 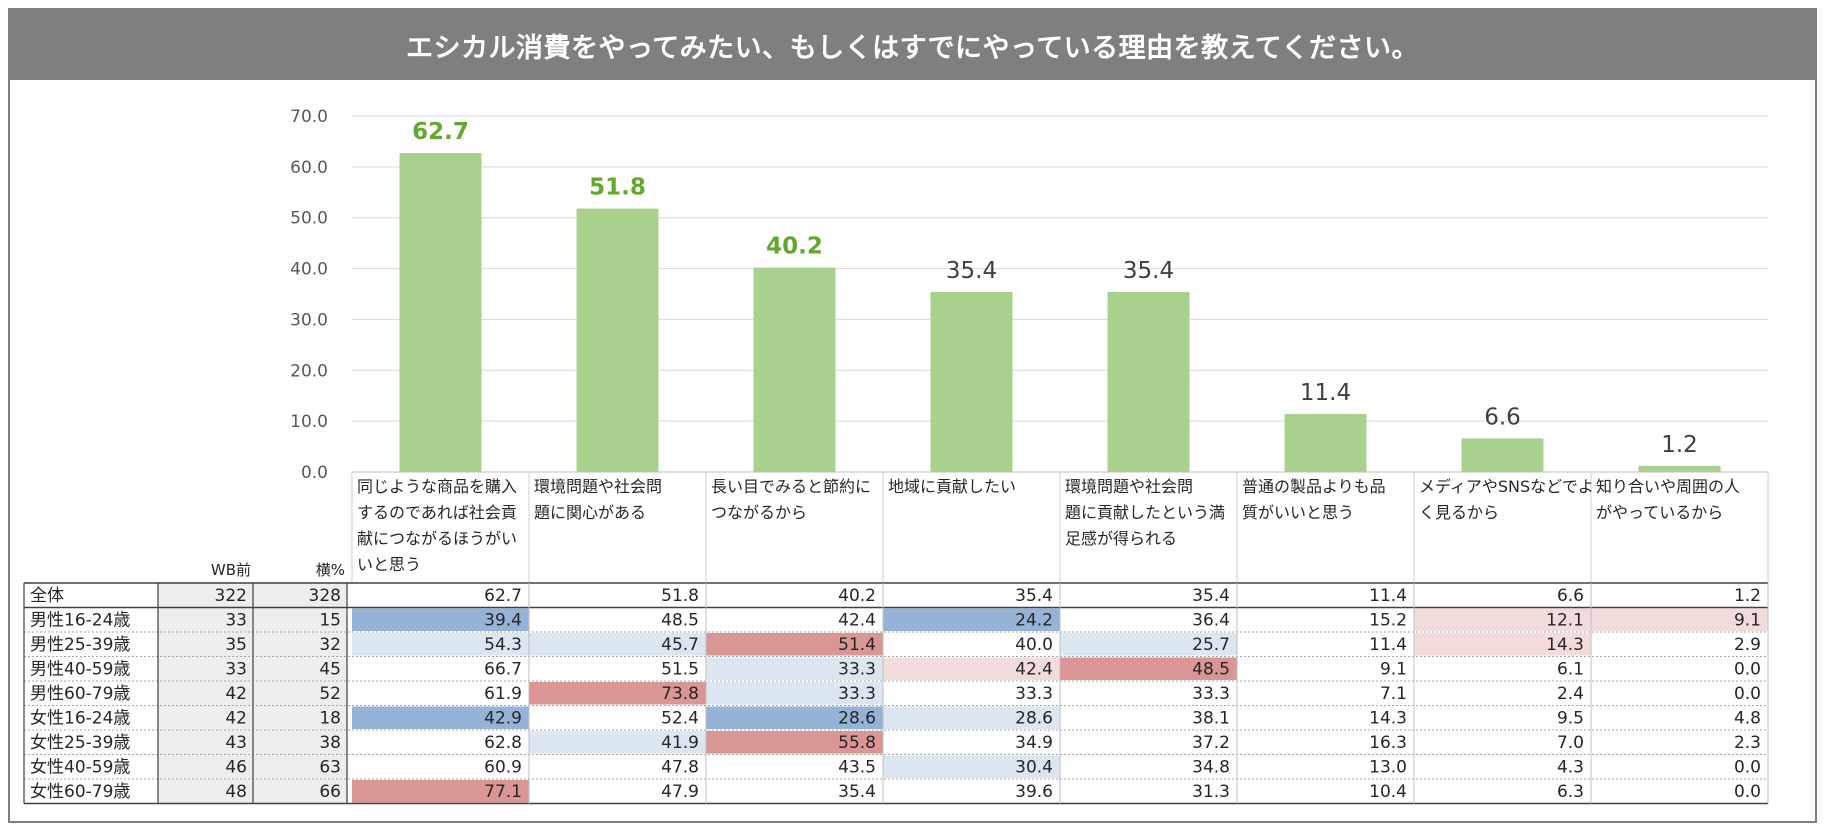 I want to click on y-tick-label: 20.0, so click(x=309, y=371).